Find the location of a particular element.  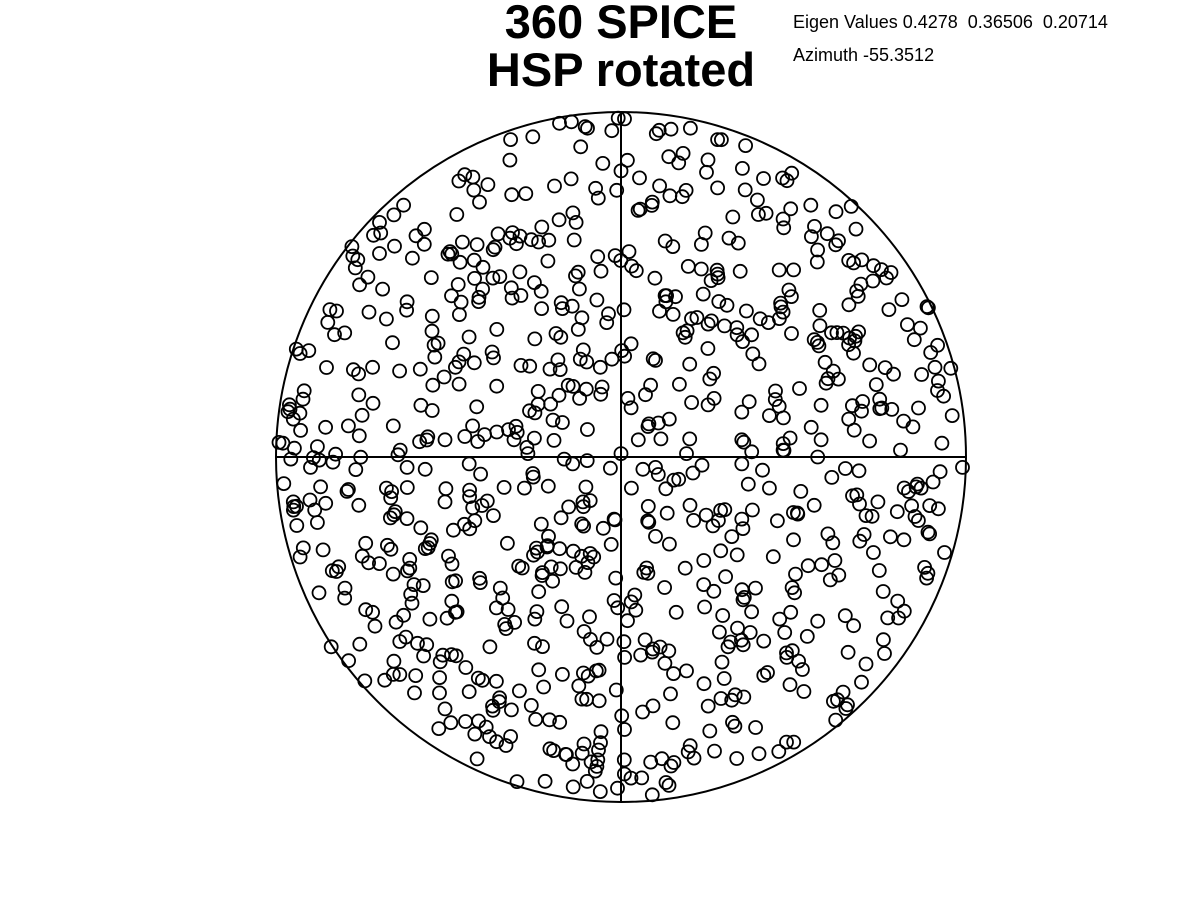

chart-title-line-1: 360 SPICE is located at coordinates (621, 24).